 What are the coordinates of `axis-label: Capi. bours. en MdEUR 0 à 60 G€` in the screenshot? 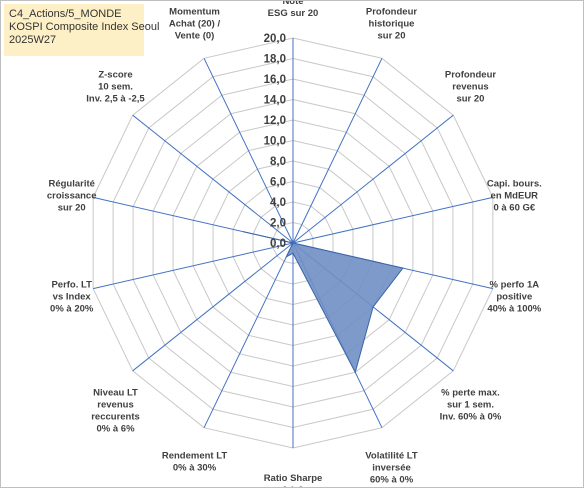 It's located at (514, 195).